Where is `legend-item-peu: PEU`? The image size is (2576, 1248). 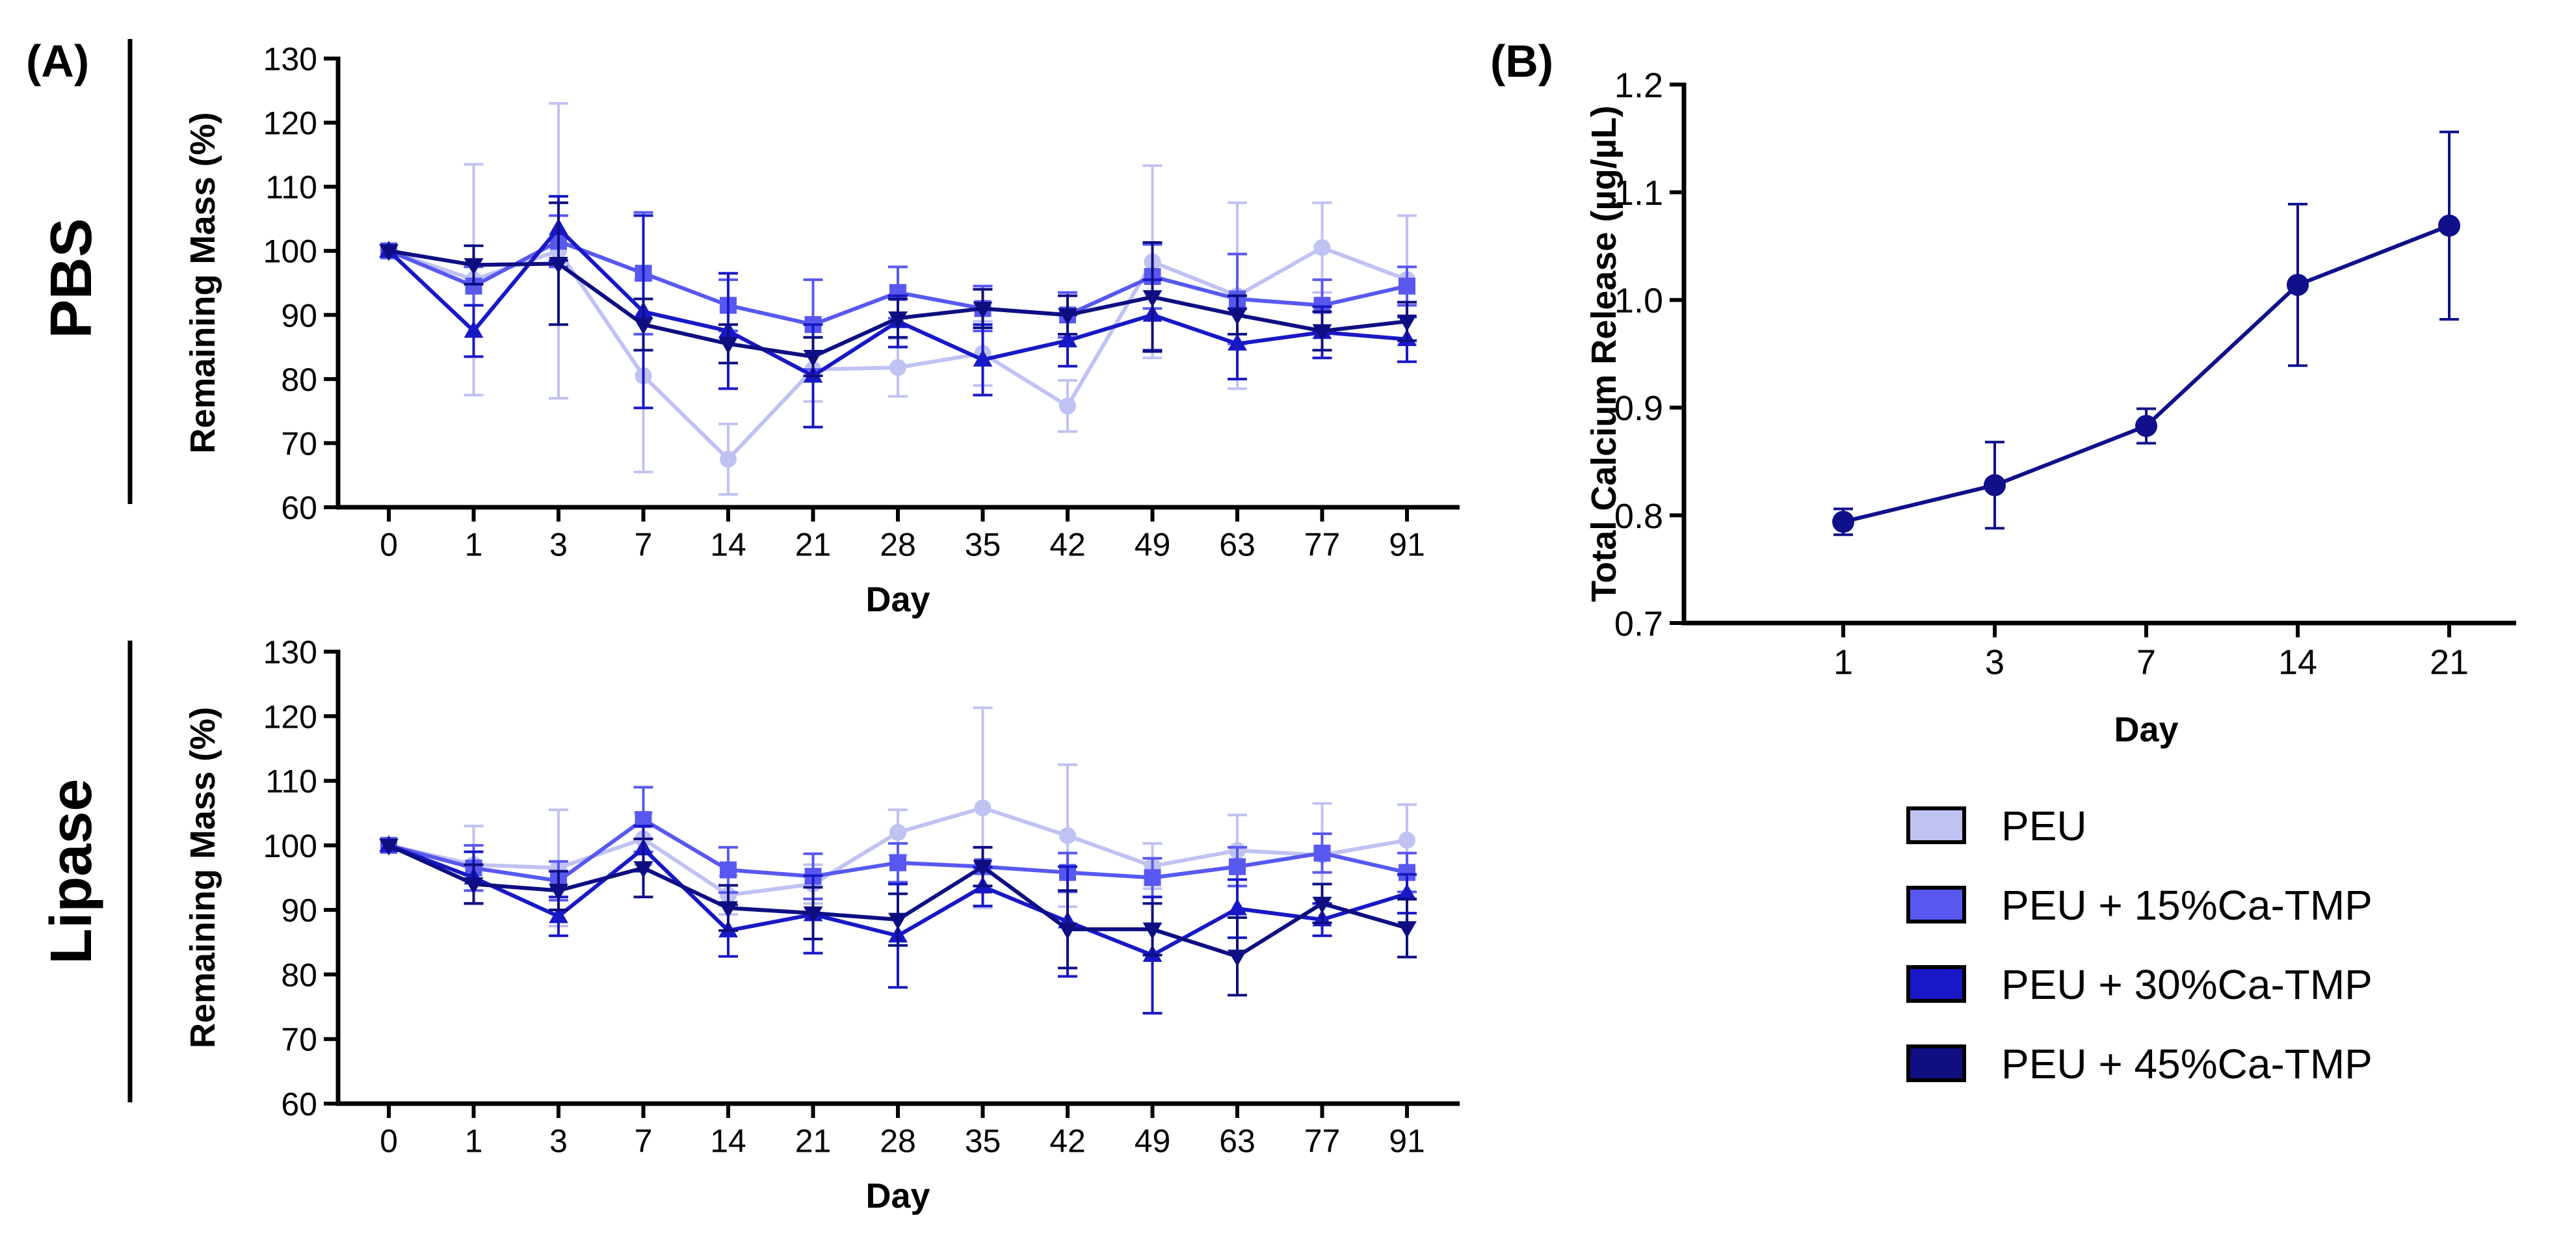
legend-item-peu: PEU is located at coordinates (1996, 826).